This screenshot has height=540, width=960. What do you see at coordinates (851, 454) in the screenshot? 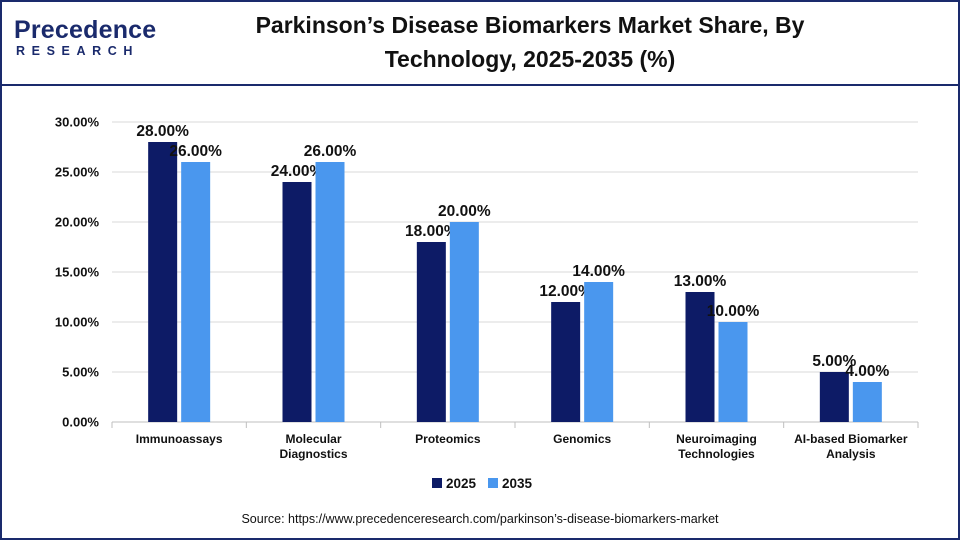
I see `category-label: Analysis` at bounding box center [851, 454].